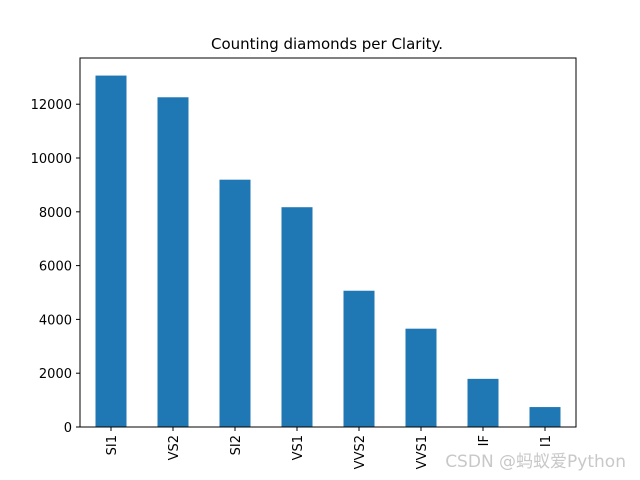  What do you see at coordinates (55, 320) in the screenshot?
I see `y-tick-label: 4000` at bounding box center [55, 320].